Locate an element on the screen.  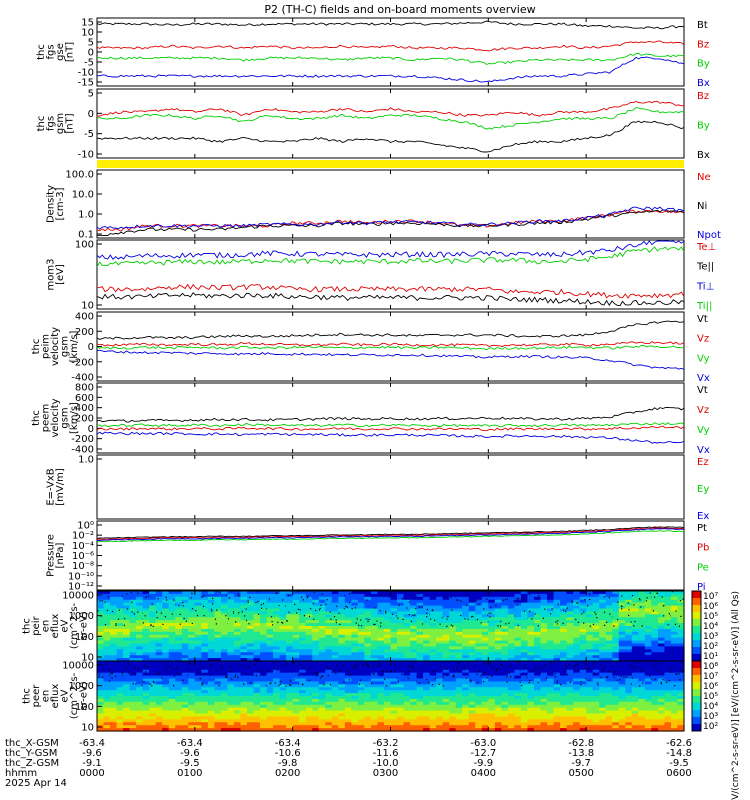
y-axis-label: thc is located at coordinates (36, 347).